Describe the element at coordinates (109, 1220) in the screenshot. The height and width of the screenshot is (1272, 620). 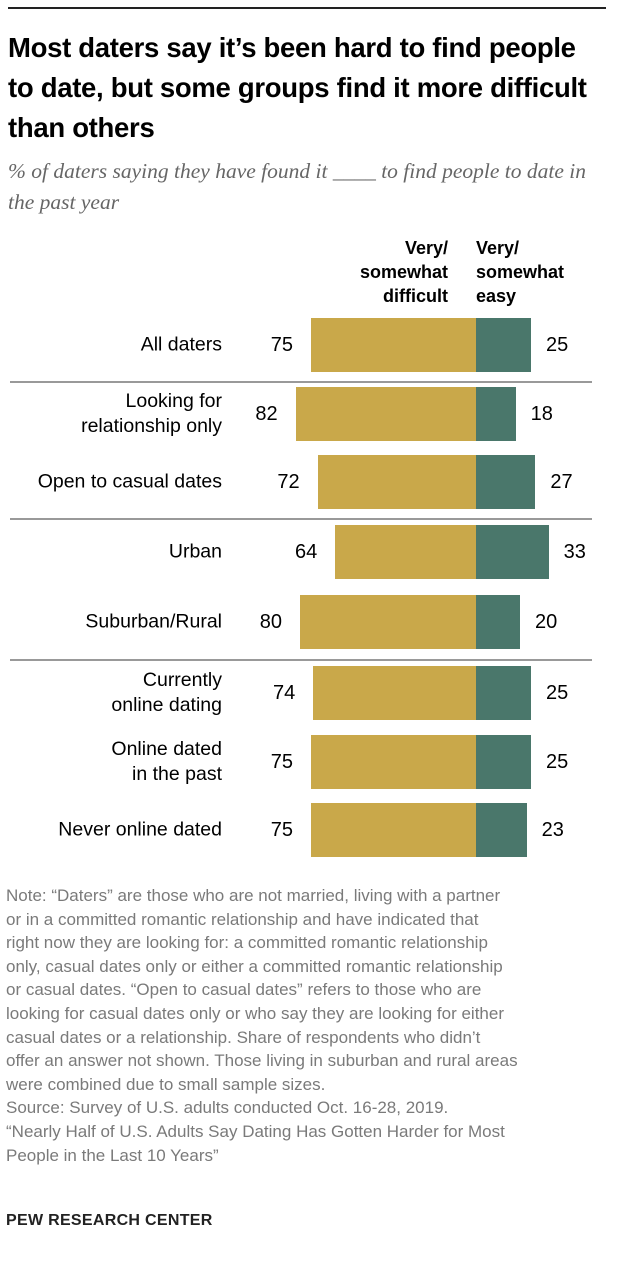
I see `footer-source-logo: PEW RESEARCH CENTER` at that location.